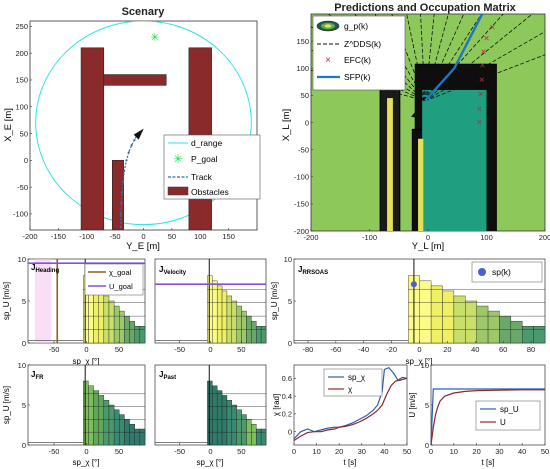  Describe the element at coordinates (202, 177) in the screenshot. I see `legend-track-label: Track` at that location.